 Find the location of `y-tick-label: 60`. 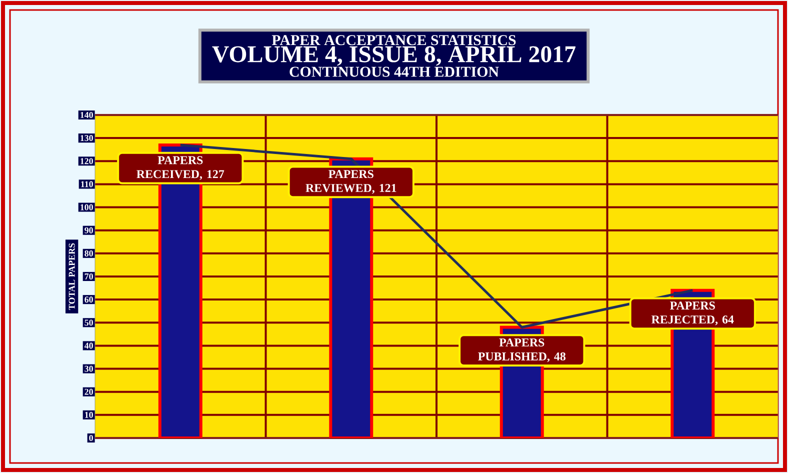

y-tick-label: 60 is located at coordinates (88, 299).